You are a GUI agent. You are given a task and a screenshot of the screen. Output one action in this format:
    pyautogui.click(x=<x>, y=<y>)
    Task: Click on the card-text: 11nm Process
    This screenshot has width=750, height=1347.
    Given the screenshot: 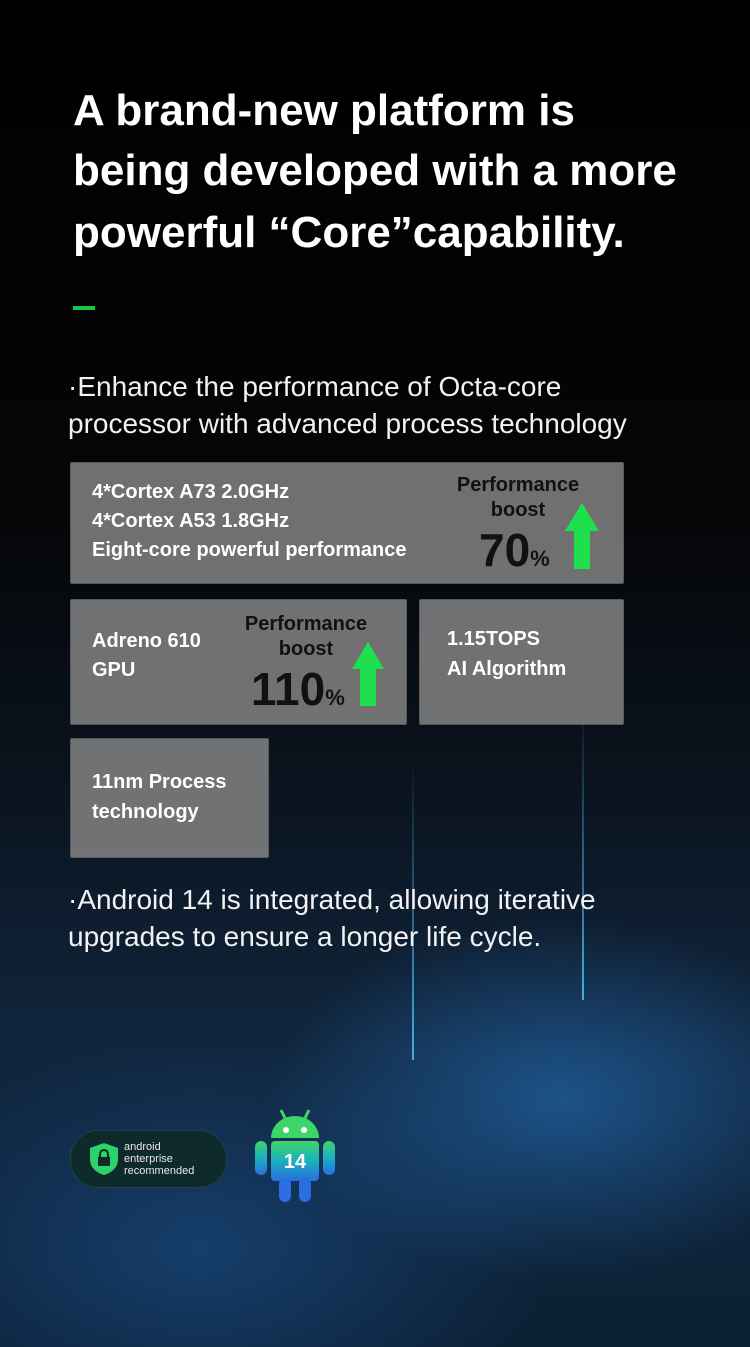 What is the action you would take?
    pyautogui.click(x=159, y=782)
    